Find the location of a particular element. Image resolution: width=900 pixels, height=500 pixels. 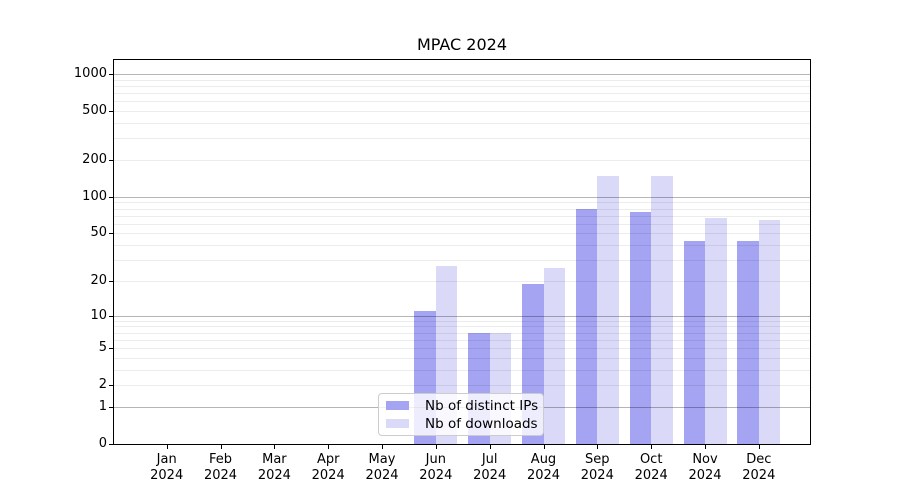

x-tick-label: Oct 2024 is located at coordinates (651, 467).